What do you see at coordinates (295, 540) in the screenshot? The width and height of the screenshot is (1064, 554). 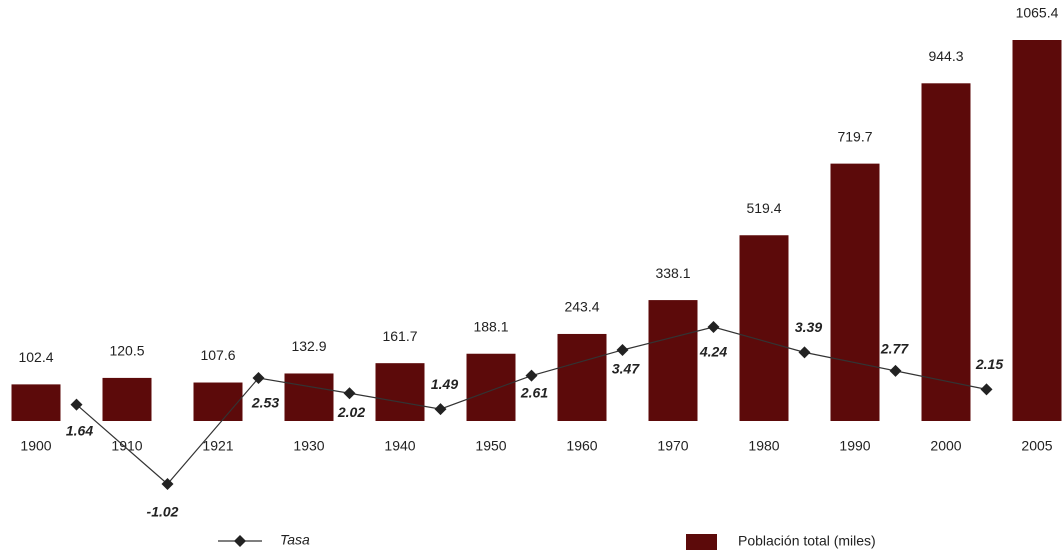 I see `legend-label: Tasa` at bounding box center [295, 540].